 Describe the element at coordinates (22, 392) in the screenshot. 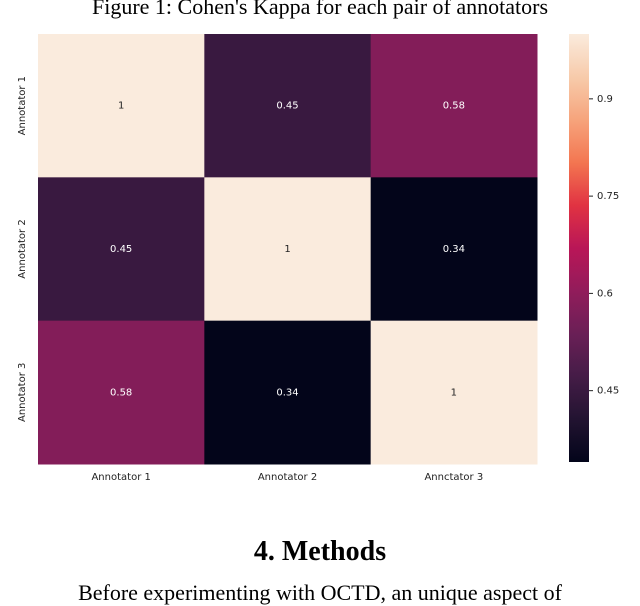

I see `y-tick-label: Annotator 3` at that location.